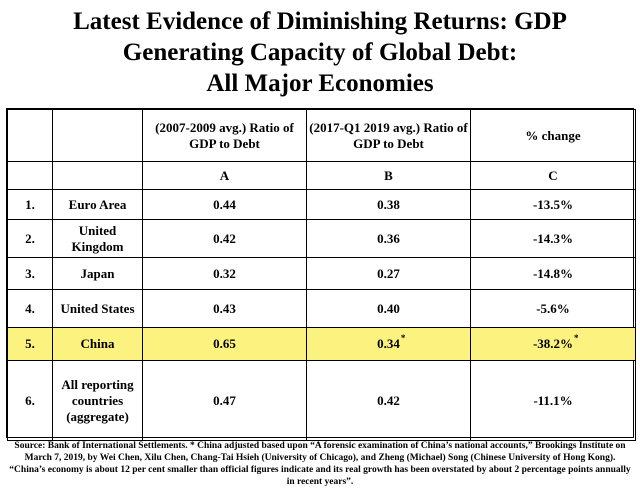 This screenshot has width=640, height=493. I want to click on value-c: -11.1%, so click(553, 400).